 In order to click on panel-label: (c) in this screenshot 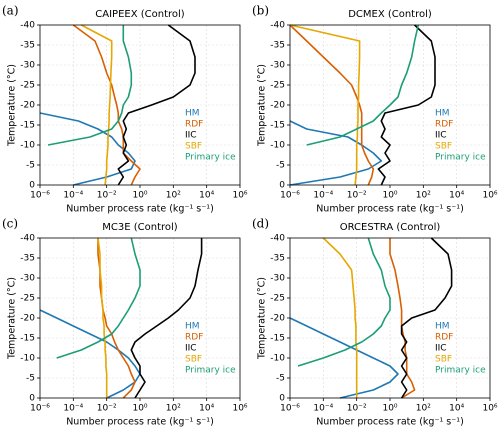, I will do `click(10, 224)`.